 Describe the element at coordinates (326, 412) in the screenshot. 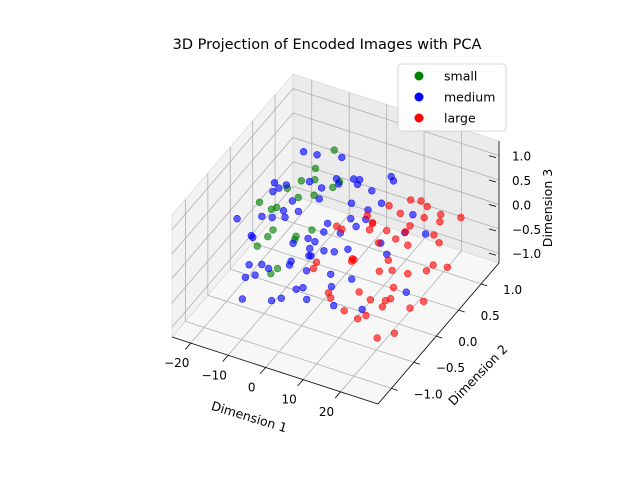

I see `x-tick-label: 20` at that location.